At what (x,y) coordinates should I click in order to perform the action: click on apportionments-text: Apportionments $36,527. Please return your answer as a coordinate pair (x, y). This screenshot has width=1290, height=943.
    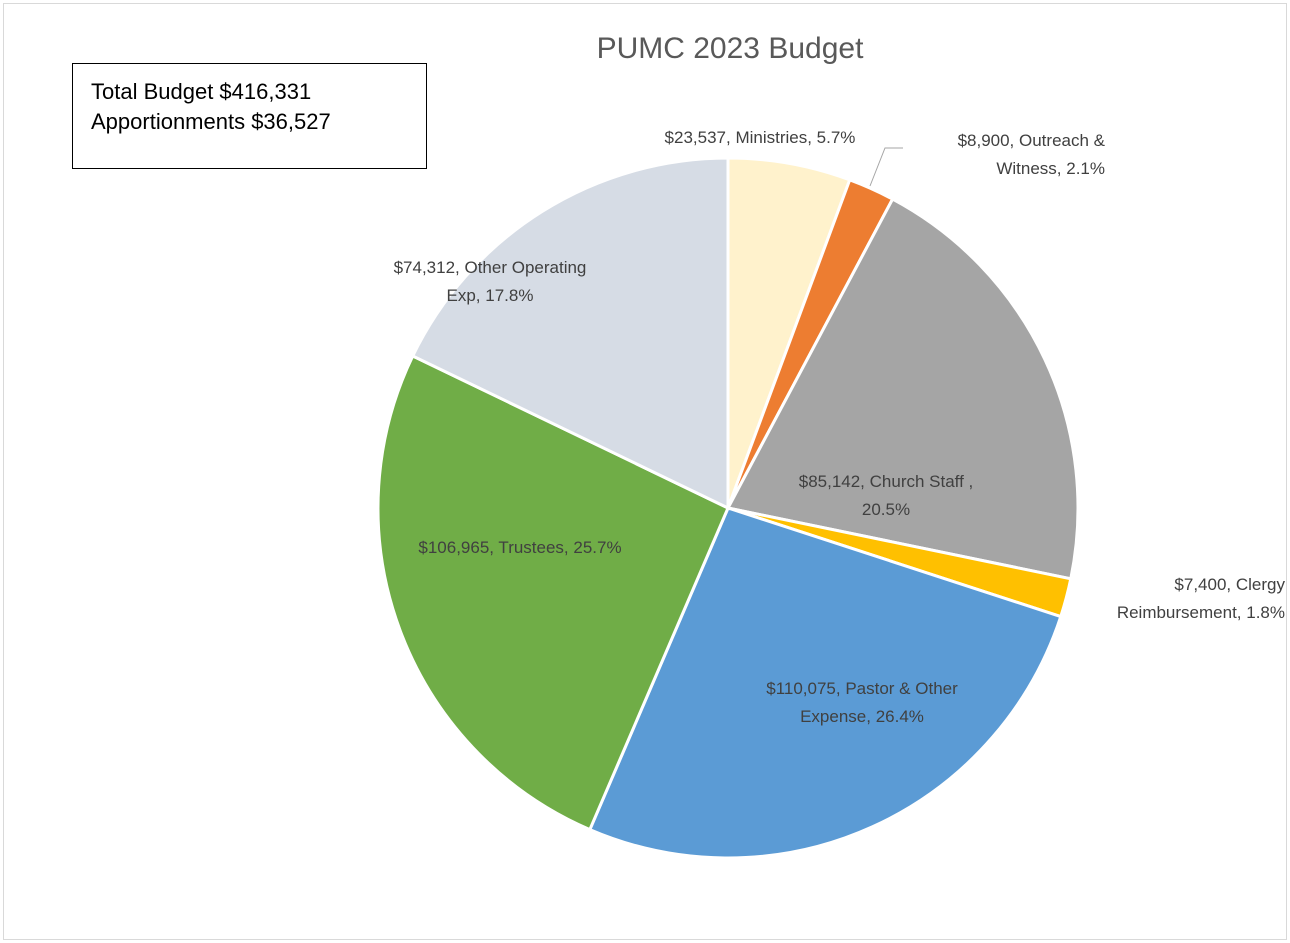
    Looking at the image, I should click on (211, 121).